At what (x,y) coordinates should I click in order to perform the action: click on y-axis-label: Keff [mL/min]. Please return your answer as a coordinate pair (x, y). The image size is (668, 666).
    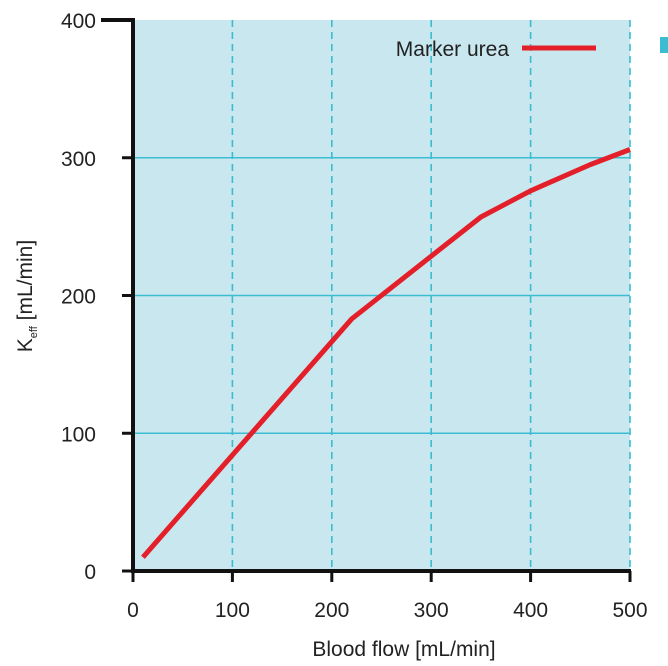
    Looking at the image, I should click on (27, 296).